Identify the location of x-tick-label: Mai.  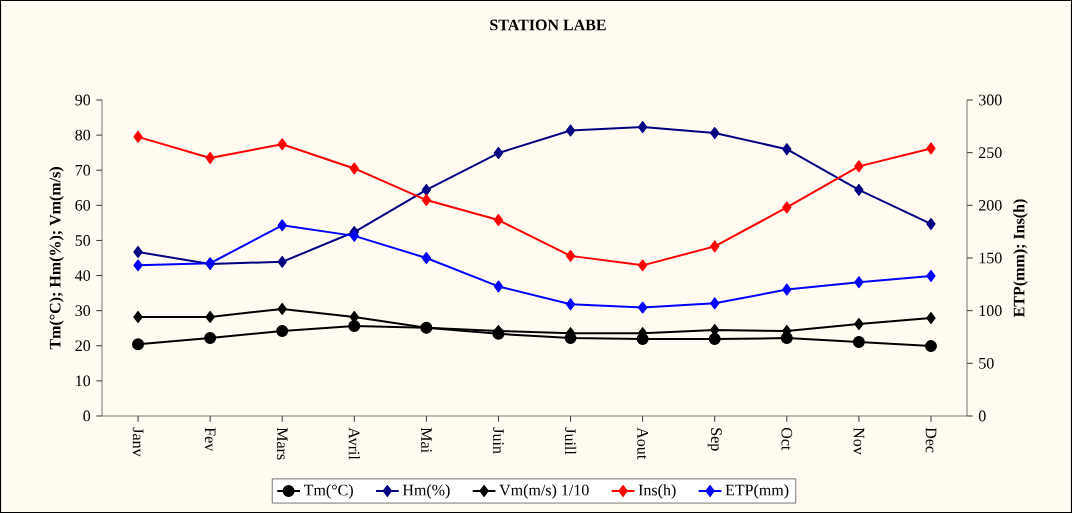
(426, 440).